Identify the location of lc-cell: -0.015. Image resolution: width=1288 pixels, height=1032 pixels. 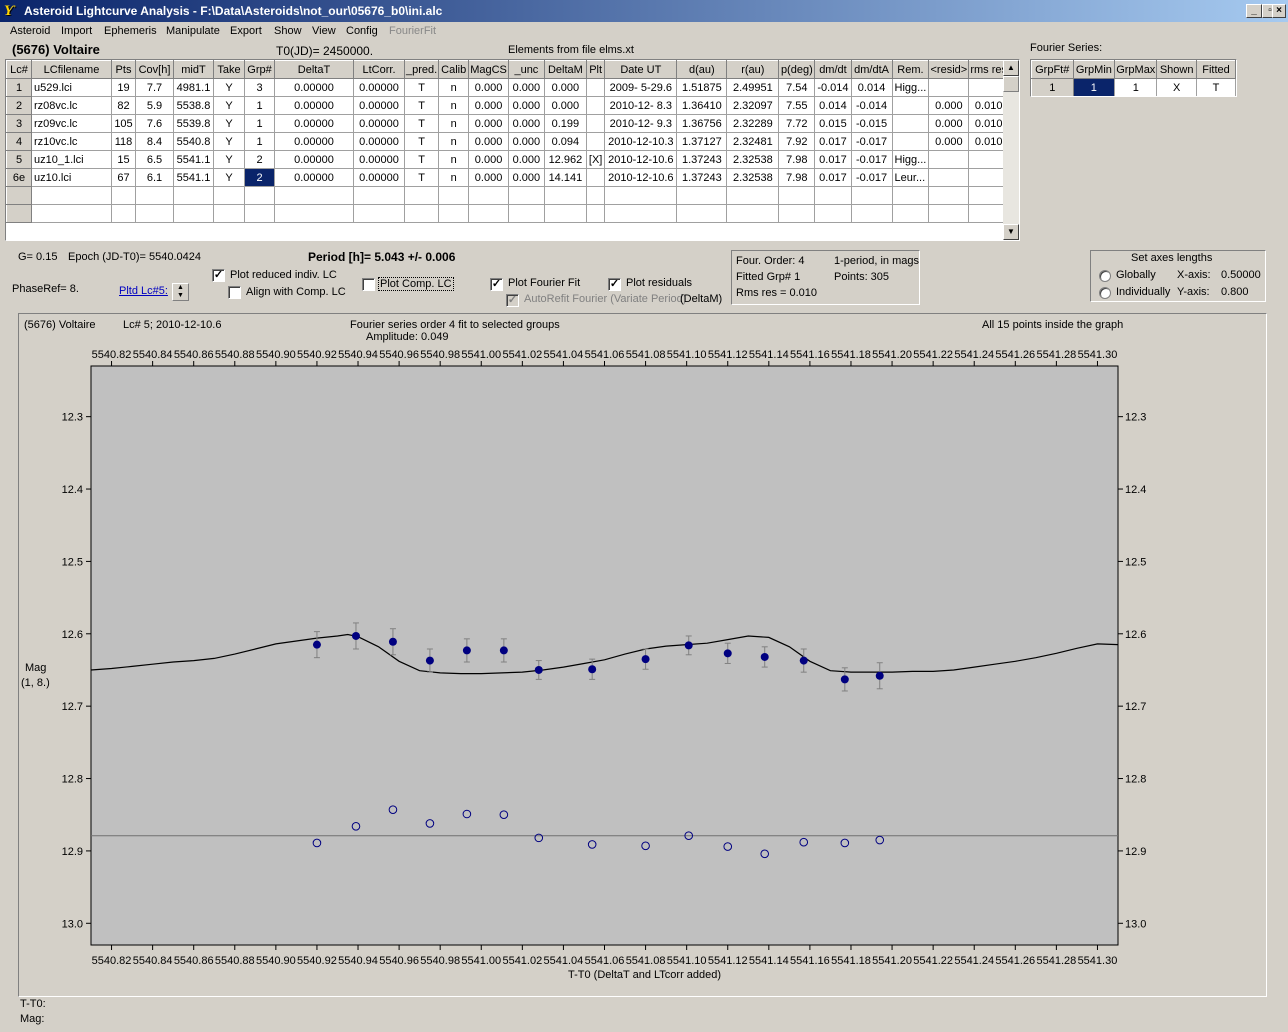
(871, 123).